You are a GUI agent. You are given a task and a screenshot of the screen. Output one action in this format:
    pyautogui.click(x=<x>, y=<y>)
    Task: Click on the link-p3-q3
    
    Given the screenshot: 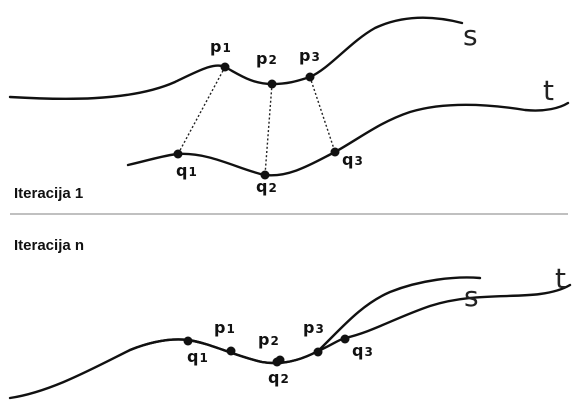 What is the action you would take?
    pyautogui.click(x=322, y=114)
    